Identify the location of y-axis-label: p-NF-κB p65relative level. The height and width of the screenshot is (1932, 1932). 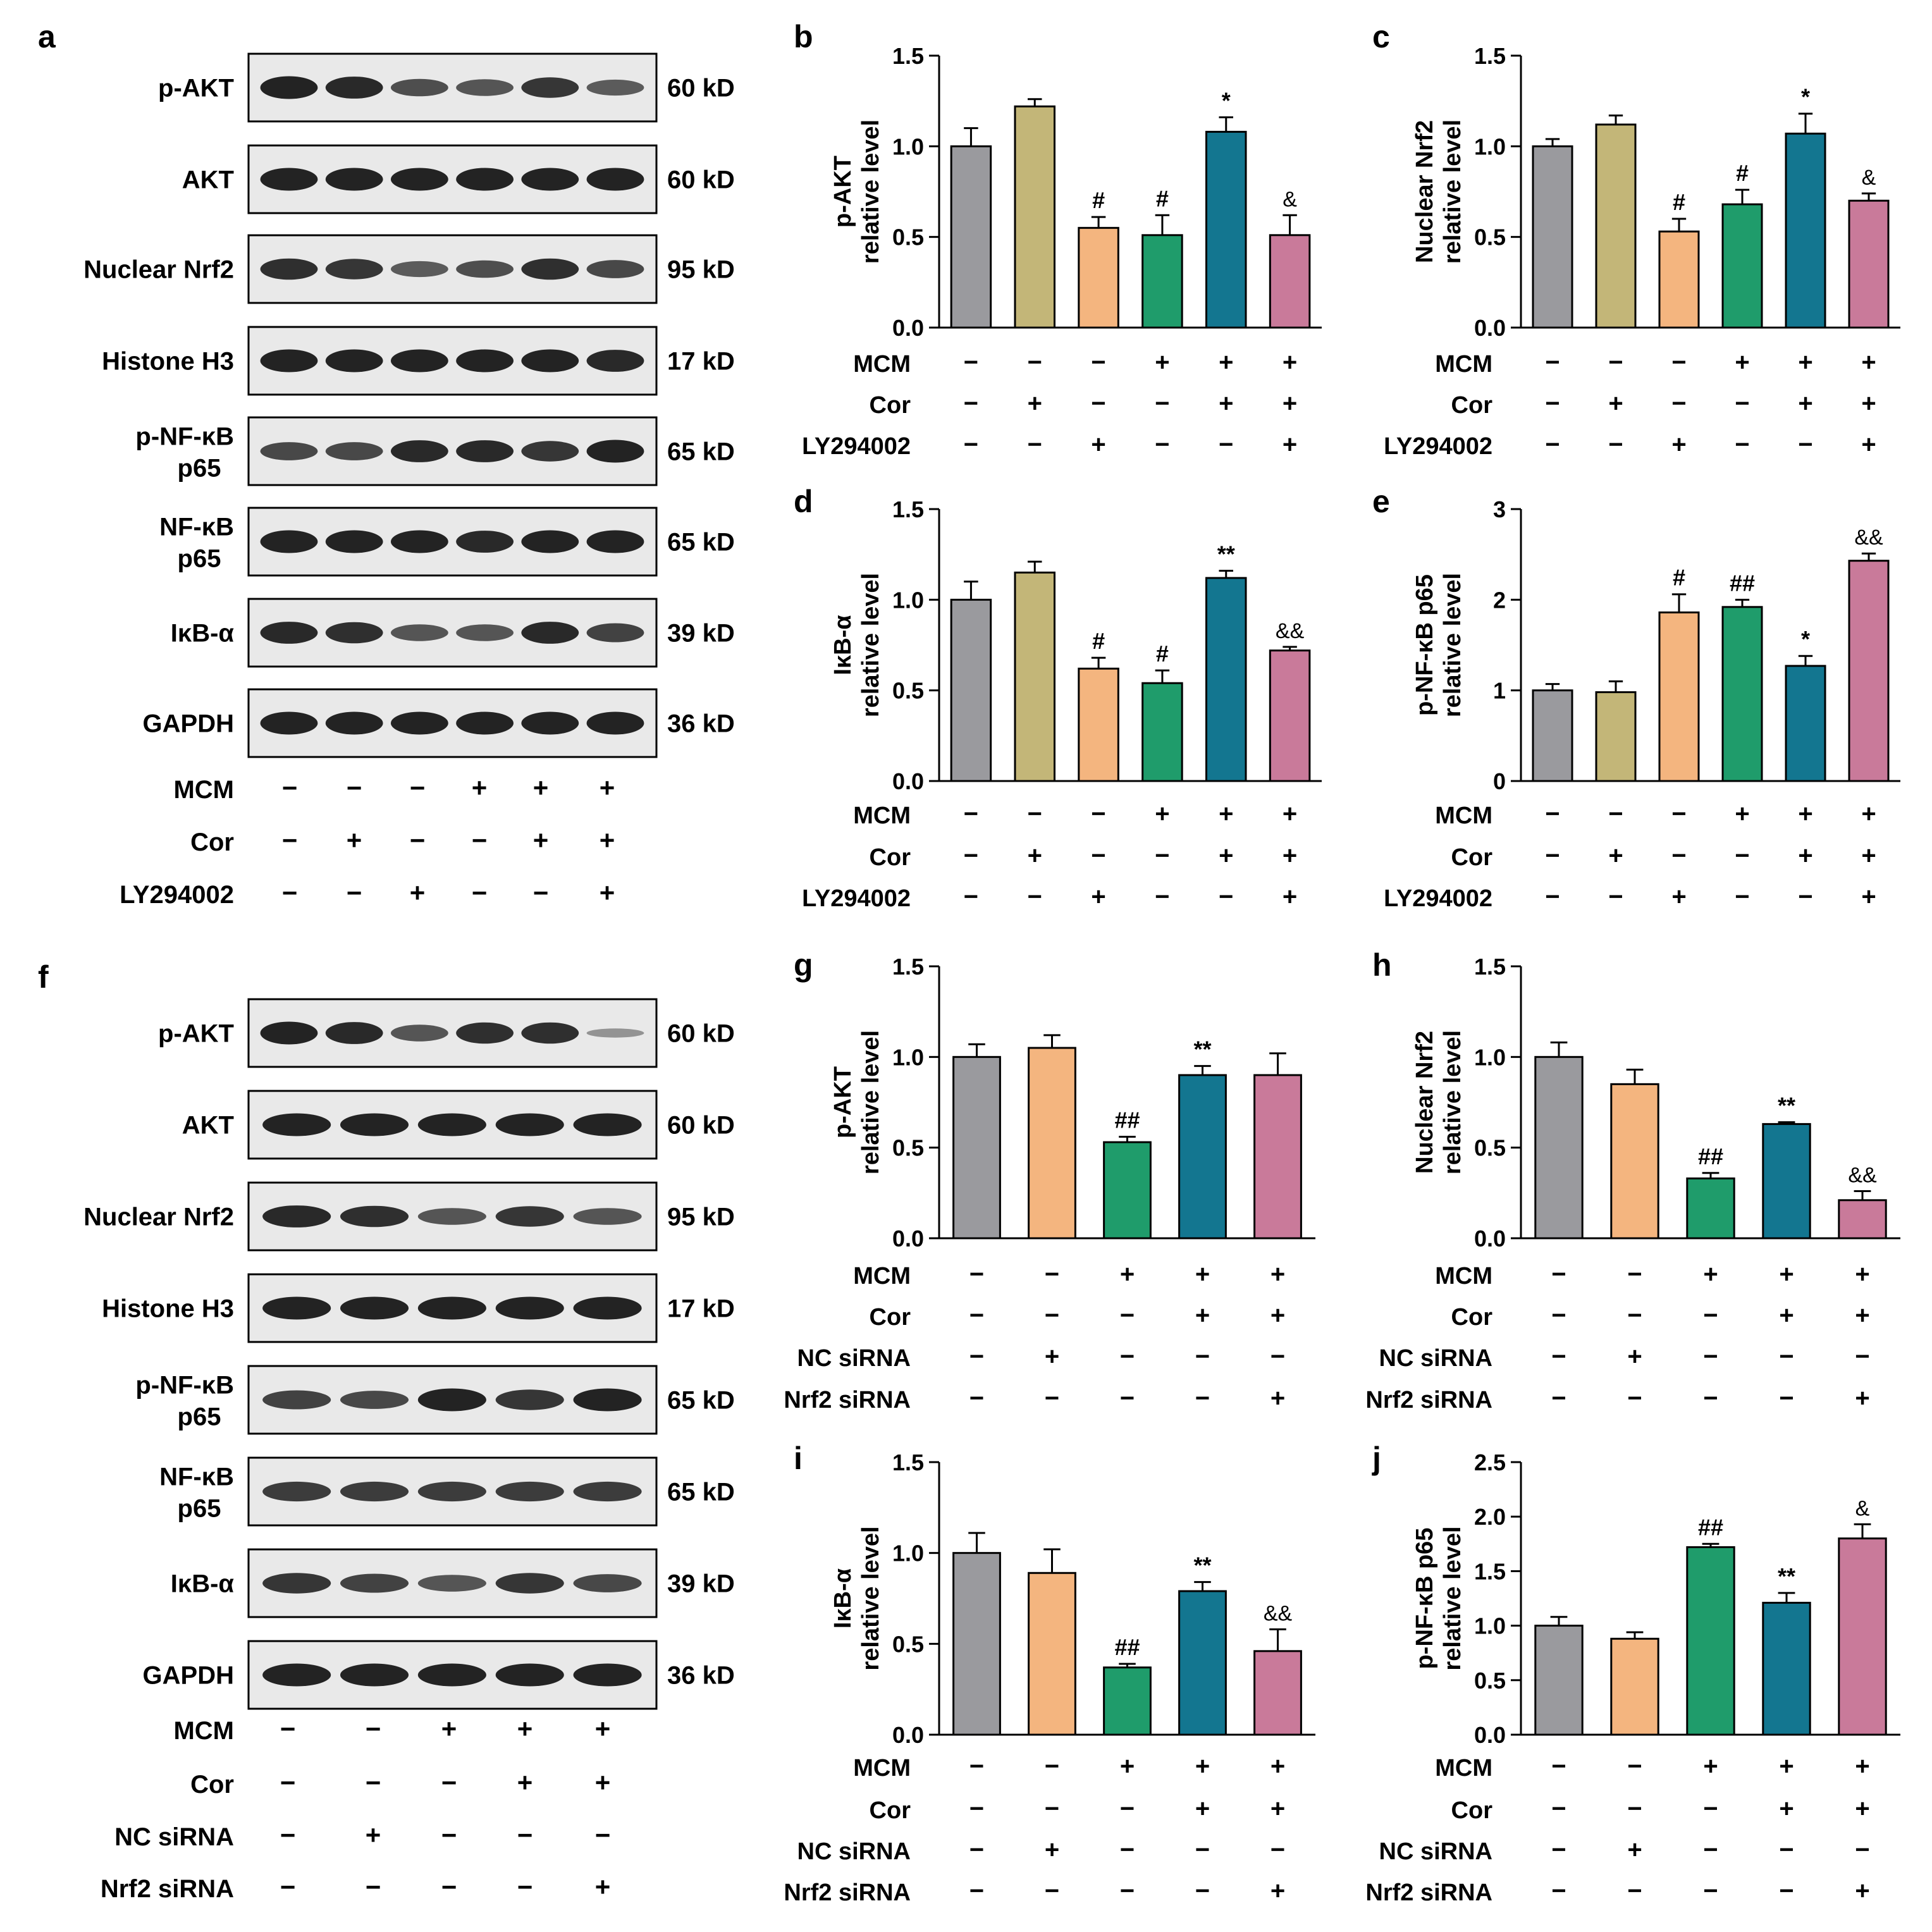
(1439, 1598).